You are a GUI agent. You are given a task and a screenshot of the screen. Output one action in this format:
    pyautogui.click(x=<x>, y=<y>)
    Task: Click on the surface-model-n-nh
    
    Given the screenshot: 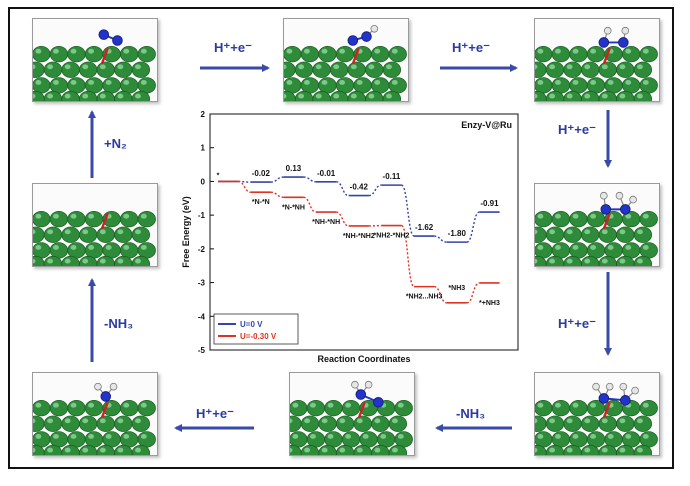 What is the action you would take?
    pyautogui.click(x=345, y=62)
    